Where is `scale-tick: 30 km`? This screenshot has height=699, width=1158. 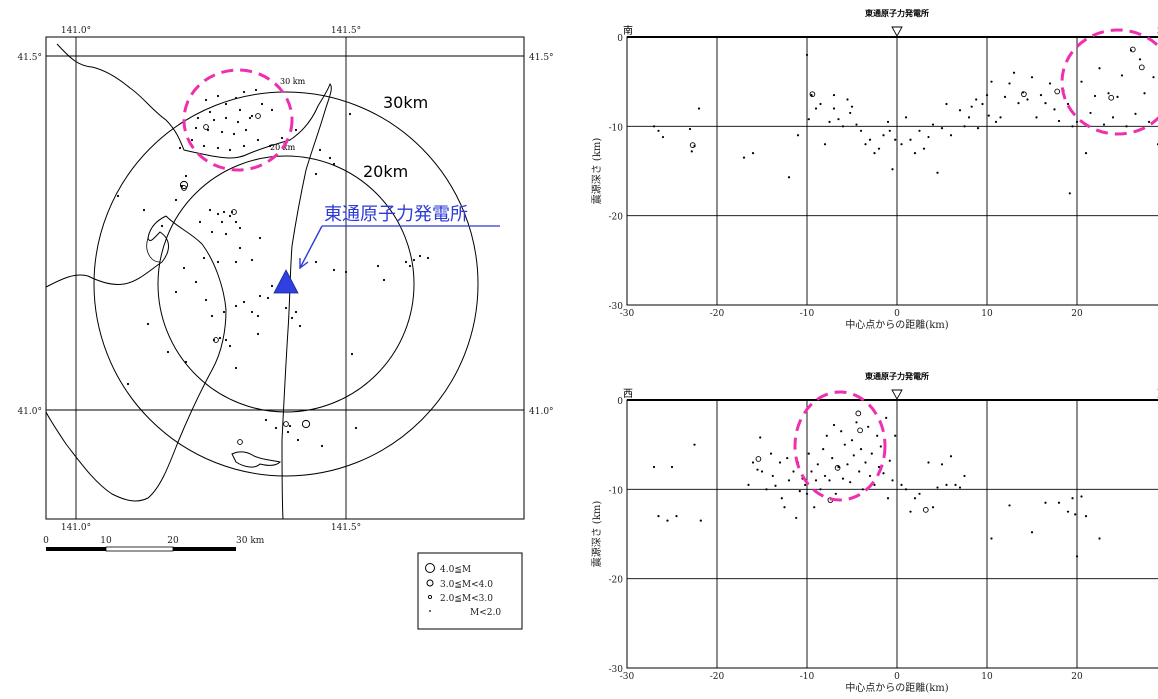 scale-tick: 30 km is located at coordinates (250, 541).